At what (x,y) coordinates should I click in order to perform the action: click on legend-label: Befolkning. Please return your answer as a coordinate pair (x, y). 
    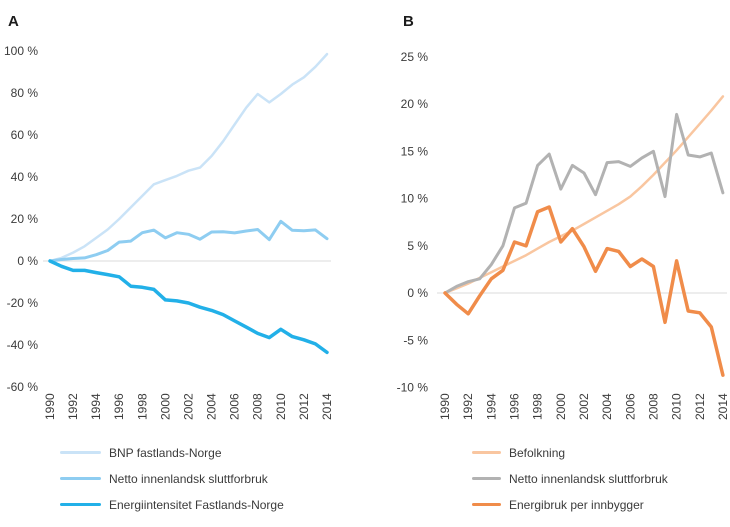
    Looking at the image, I should click on (537, 452).